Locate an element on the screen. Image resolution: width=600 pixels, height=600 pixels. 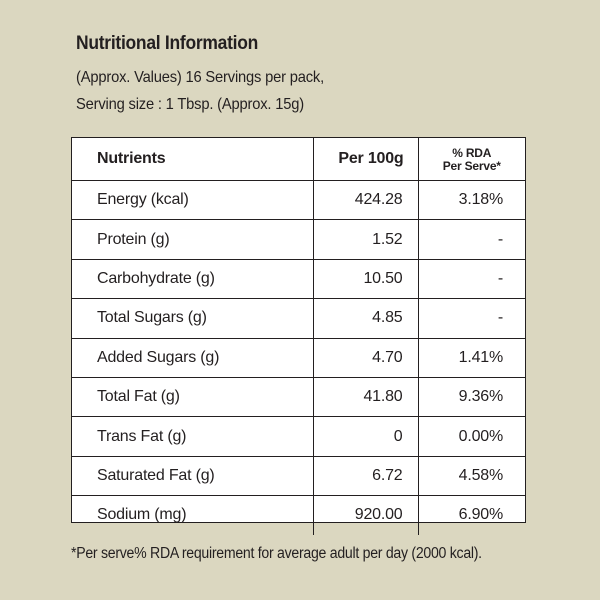
nutrient-name: Carbohydrate (g) is located at coordinates (193, 279).